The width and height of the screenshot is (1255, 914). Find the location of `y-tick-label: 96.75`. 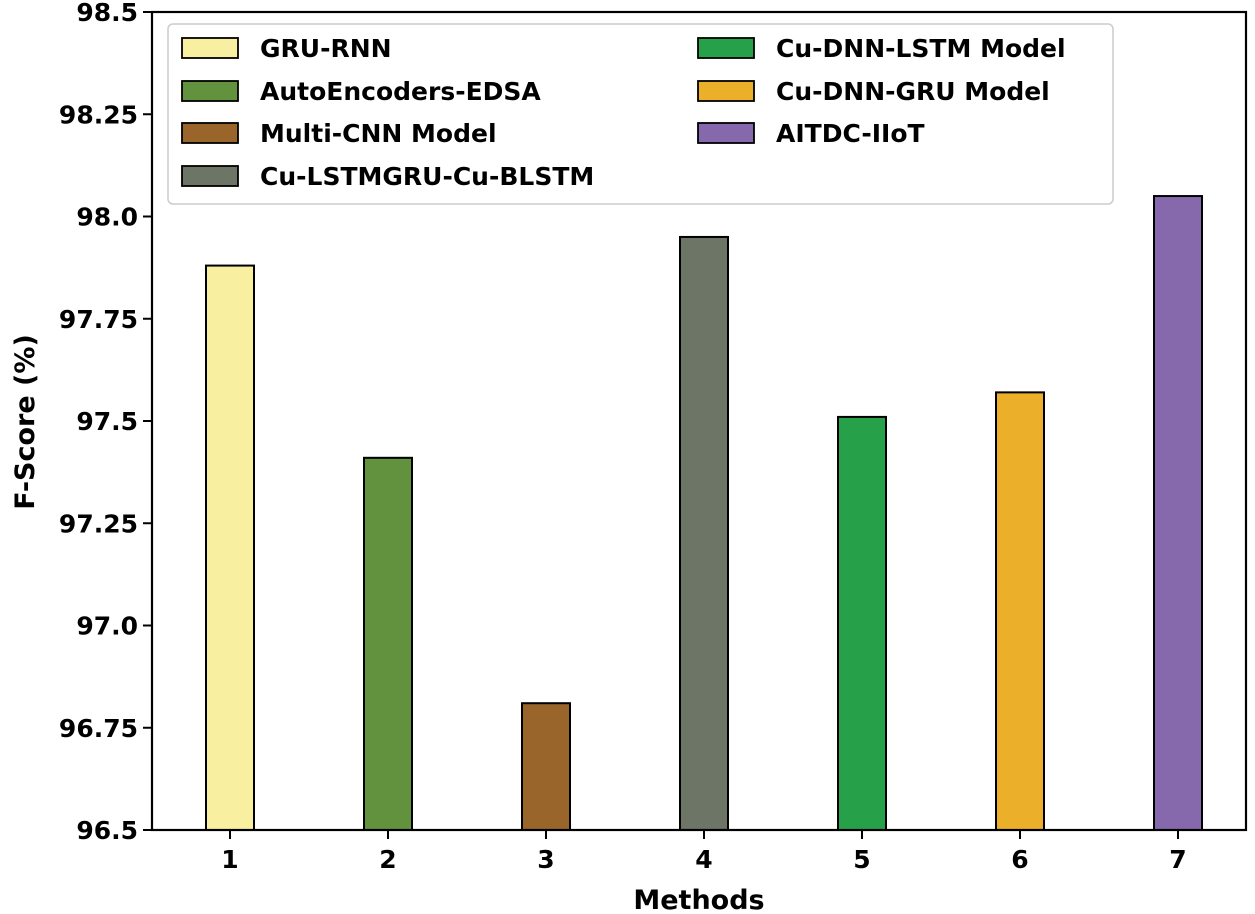

y-tick-label: 96.75 is located at coordinates (98, 728).